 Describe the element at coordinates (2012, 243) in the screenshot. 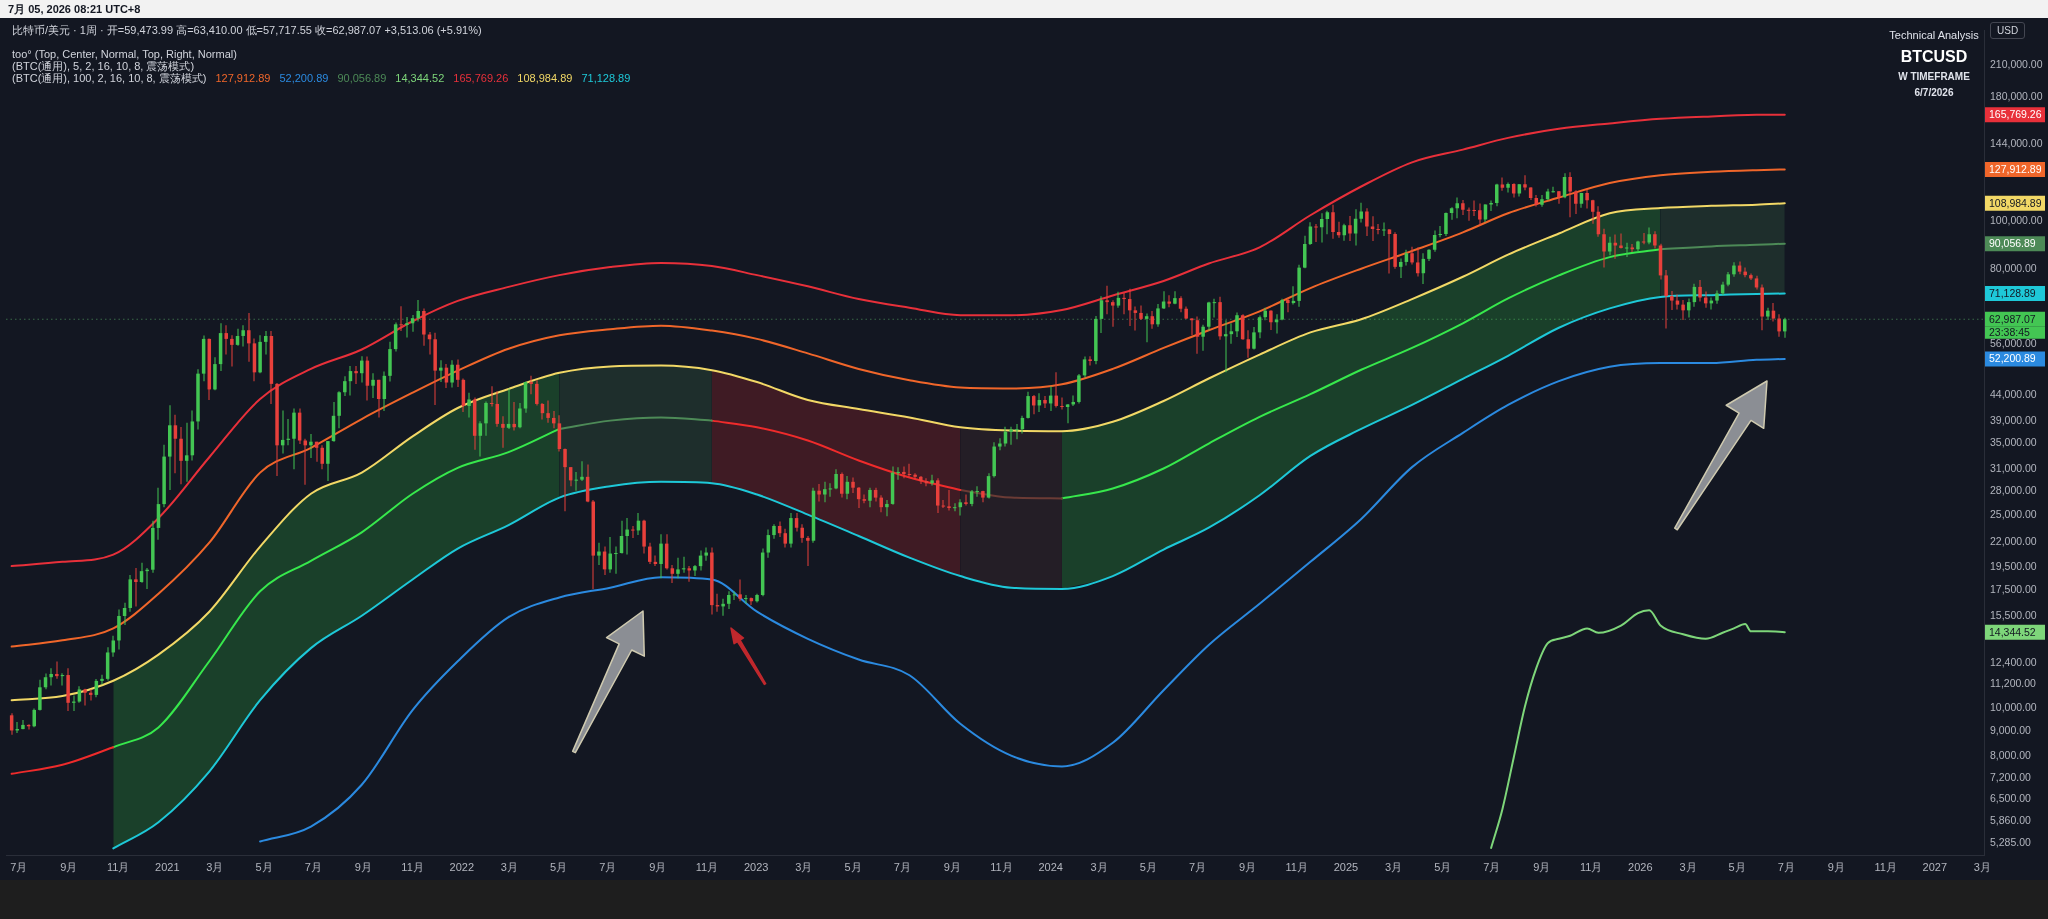

I see `text: 90,056.89` at that location.